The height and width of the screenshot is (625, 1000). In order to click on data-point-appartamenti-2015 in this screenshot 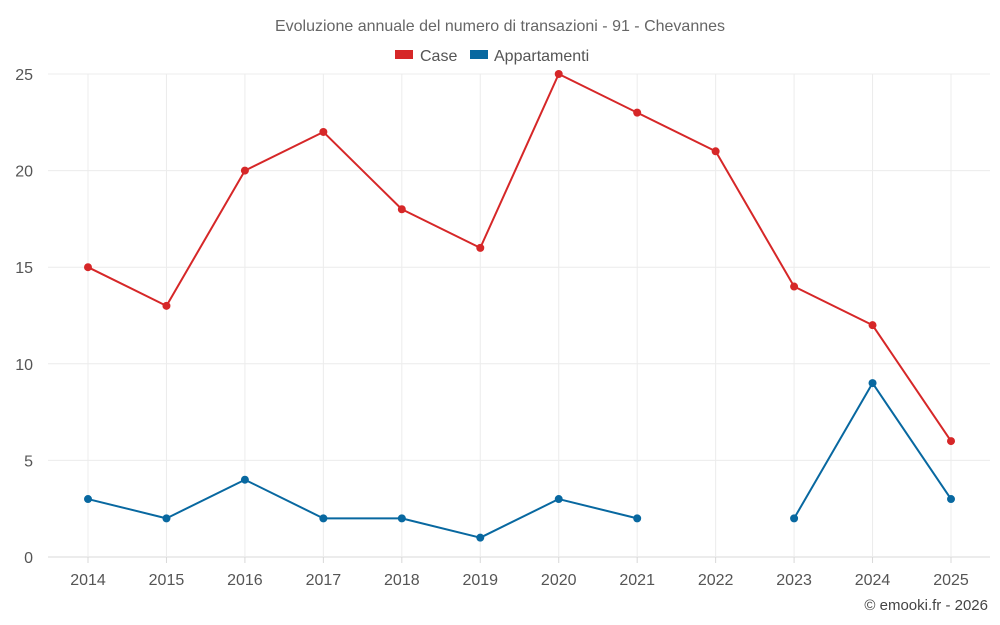, I will do `click(166, 518)`.